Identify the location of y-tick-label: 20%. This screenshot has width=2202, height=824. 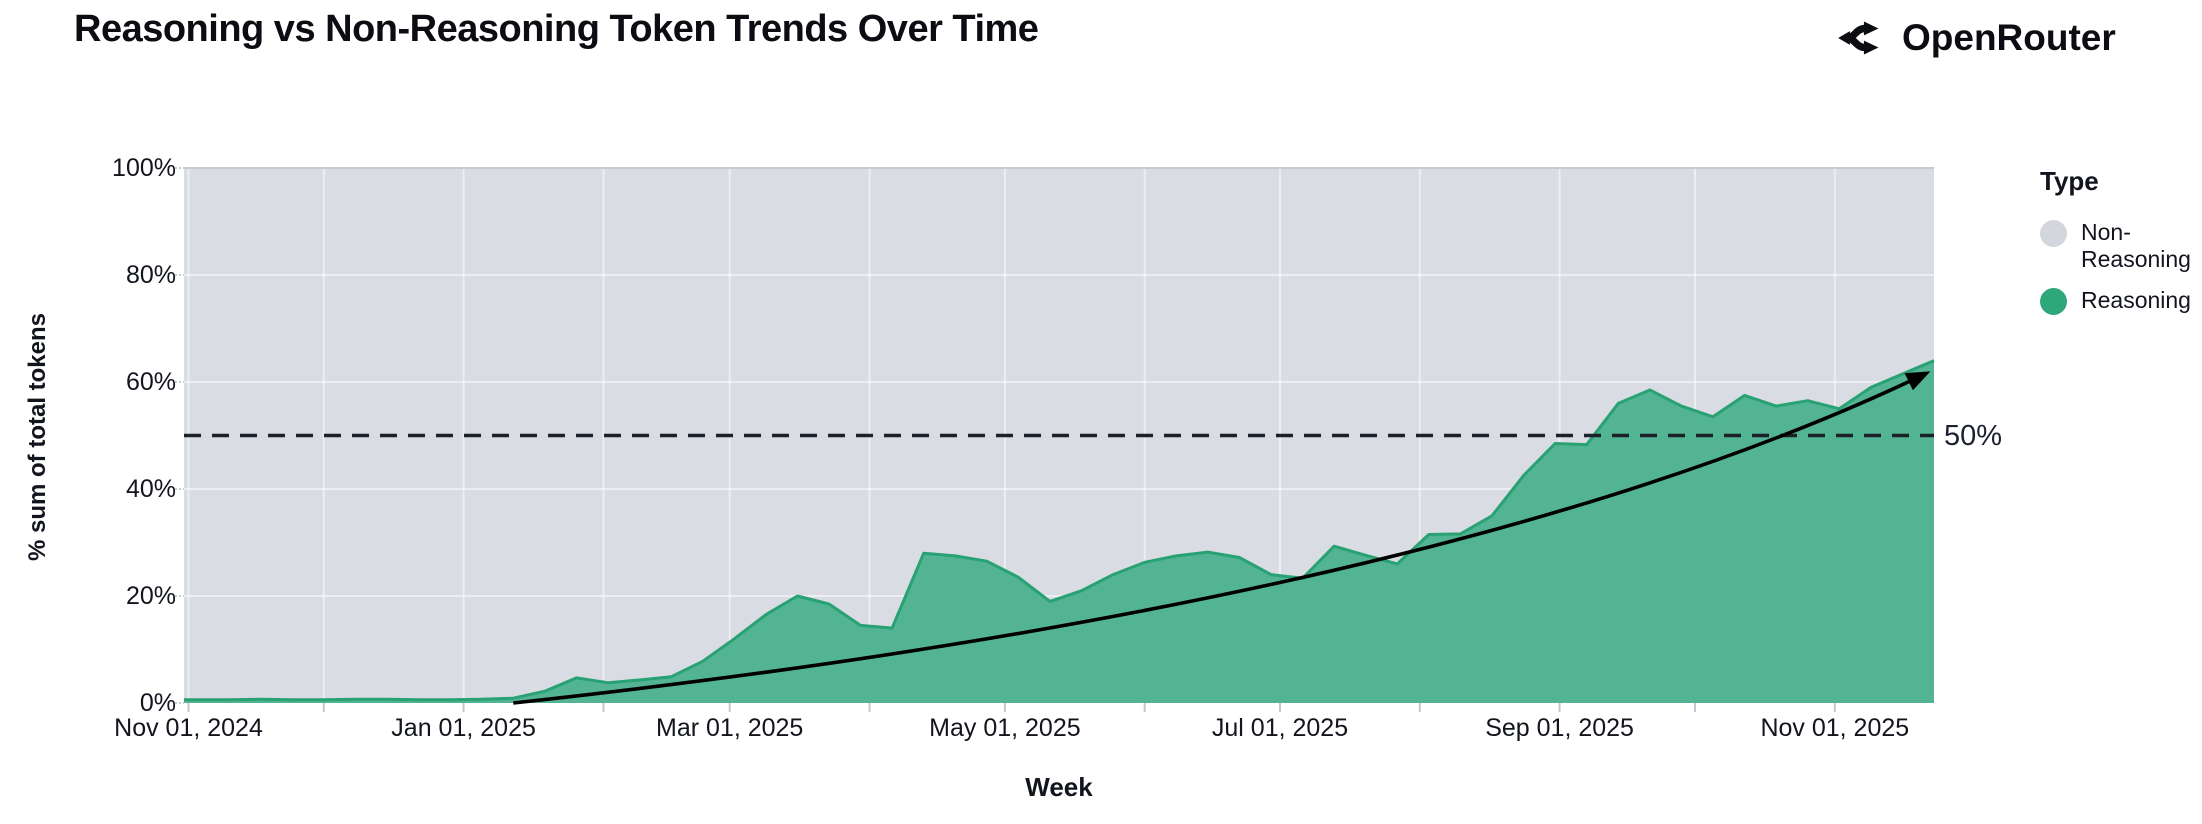
(150, 596).